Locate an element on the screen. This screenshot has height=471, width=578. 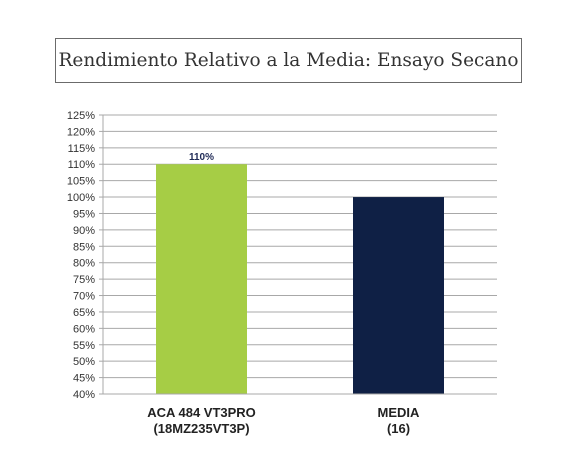
y-tick-label: 65% is located at coordinates (84, 313).